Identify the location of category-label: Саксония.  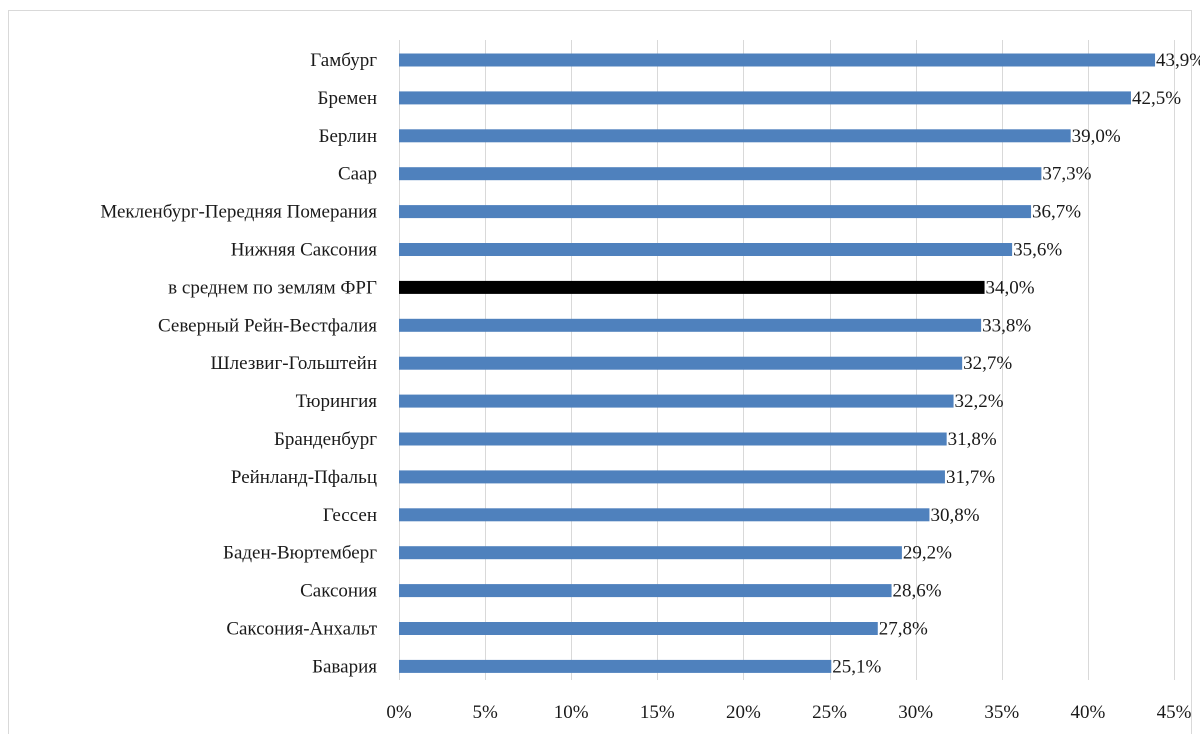
(338, 591).